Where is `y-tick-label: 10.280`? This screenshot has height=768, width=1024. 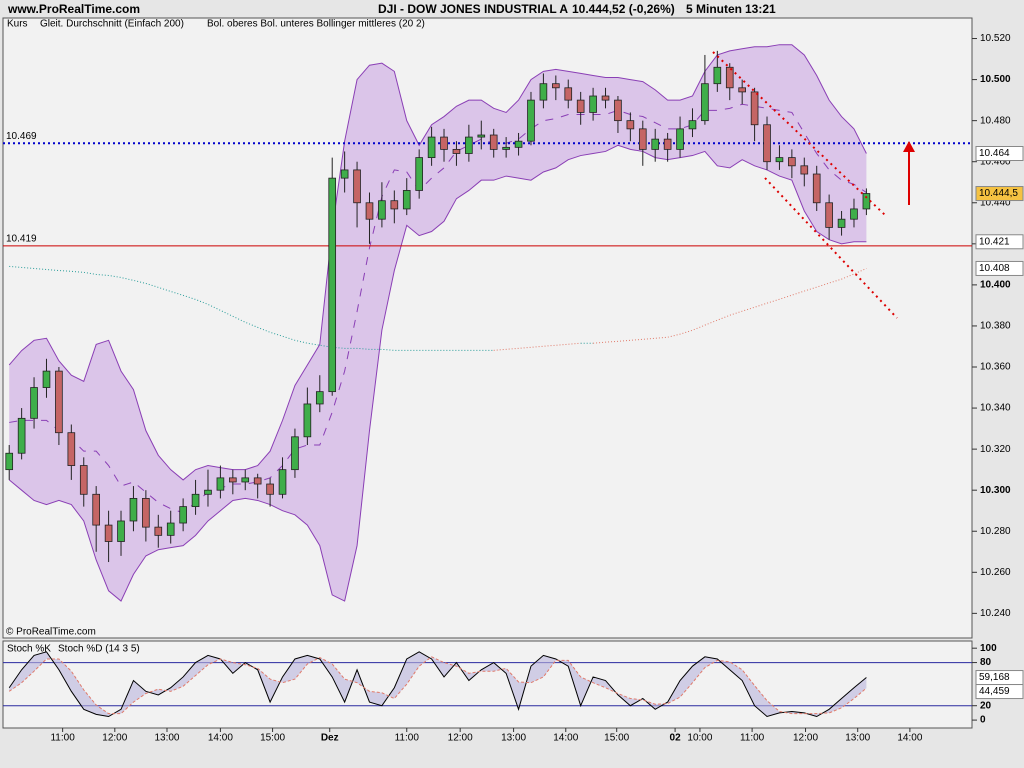 y-tick-label: 10.280 is located at coordinates (995, 531).